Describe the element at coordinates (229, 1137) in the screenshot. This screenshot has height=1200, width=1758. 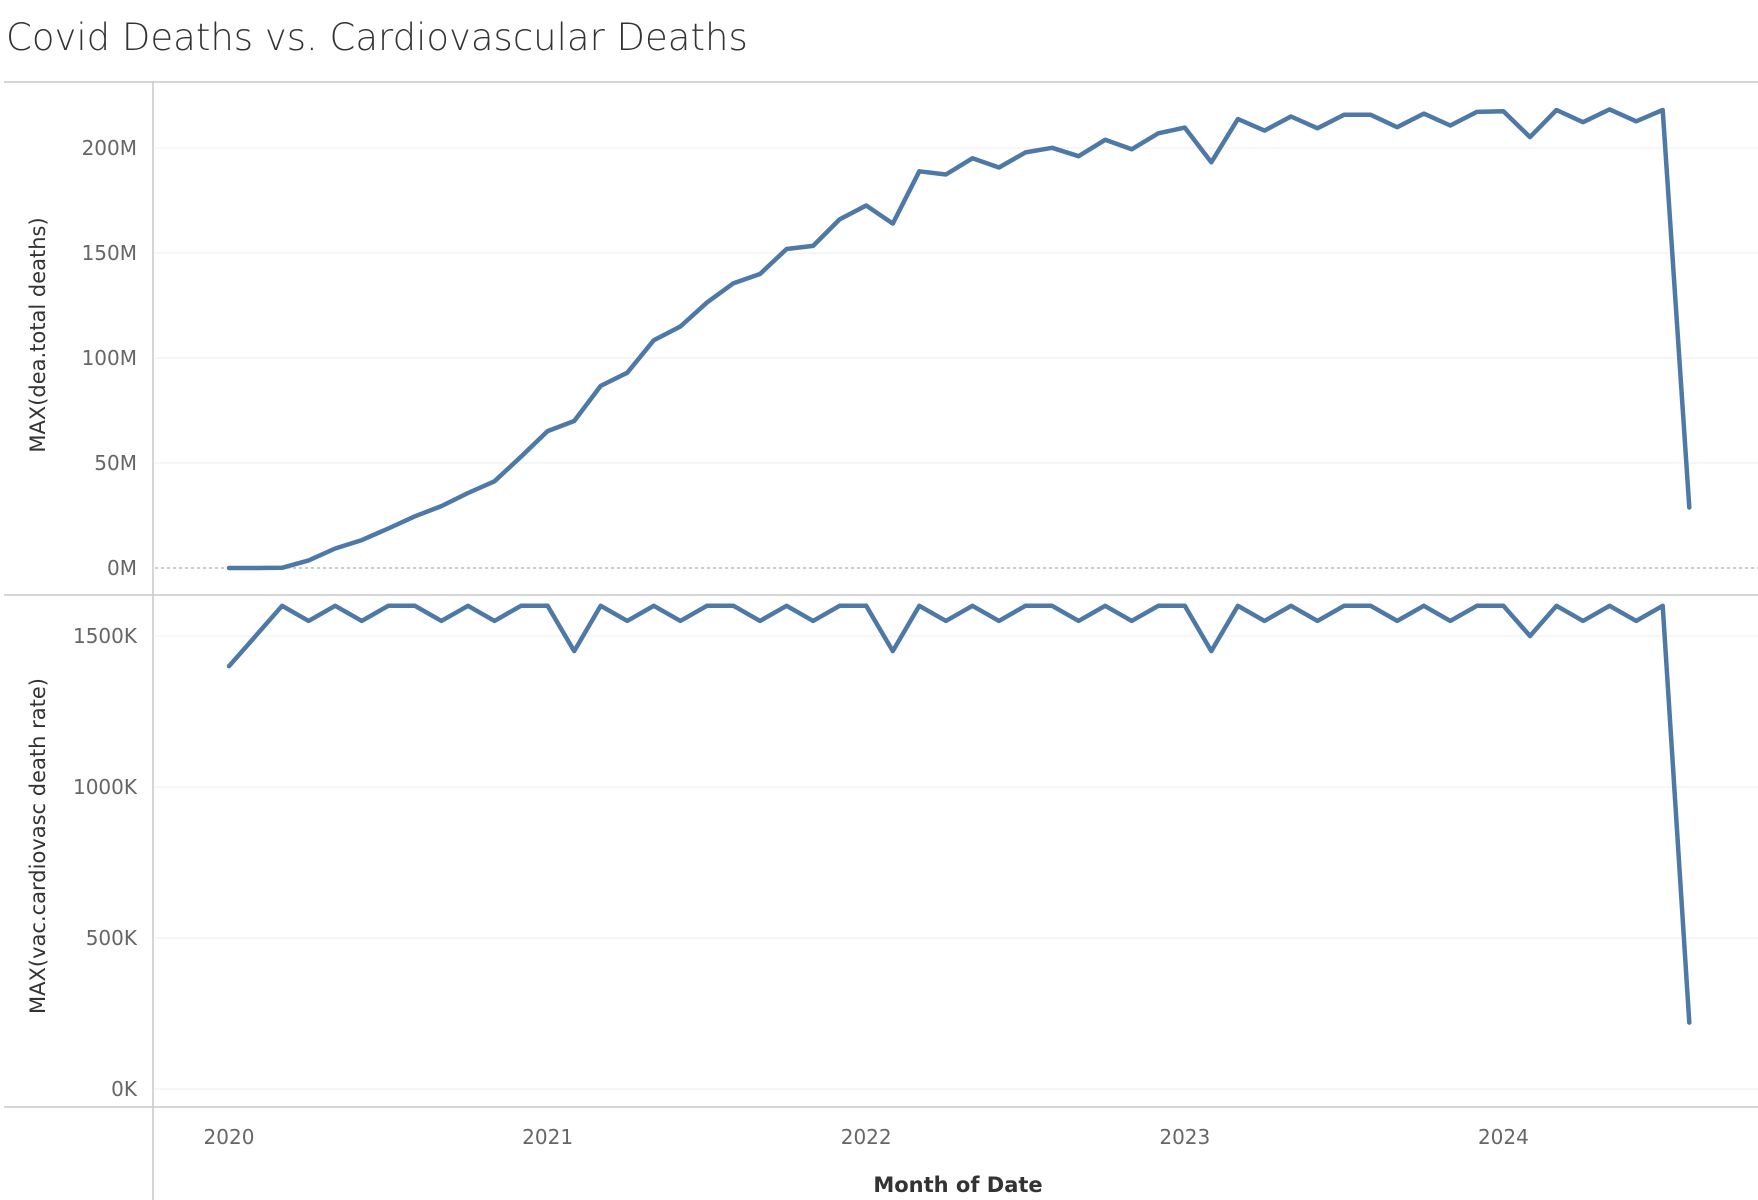
I see `x-tick-label: 2020` at that location.